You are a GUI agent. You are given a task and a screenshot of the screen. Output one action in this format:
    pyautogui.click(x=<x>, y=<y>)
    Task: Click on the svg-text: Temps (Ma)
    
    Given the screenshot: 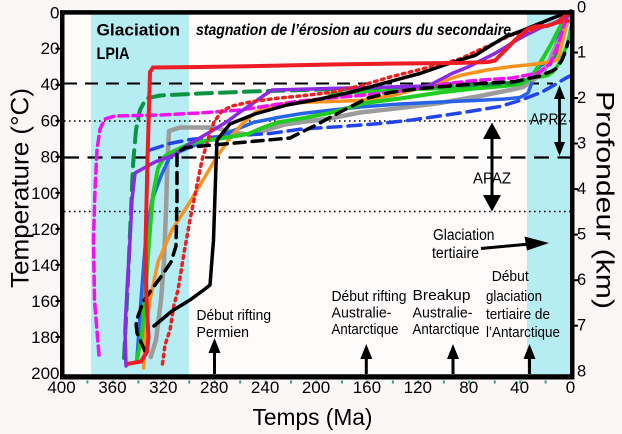 What is the action you would take?
    pyautogui.click(x=313, y=417)
    